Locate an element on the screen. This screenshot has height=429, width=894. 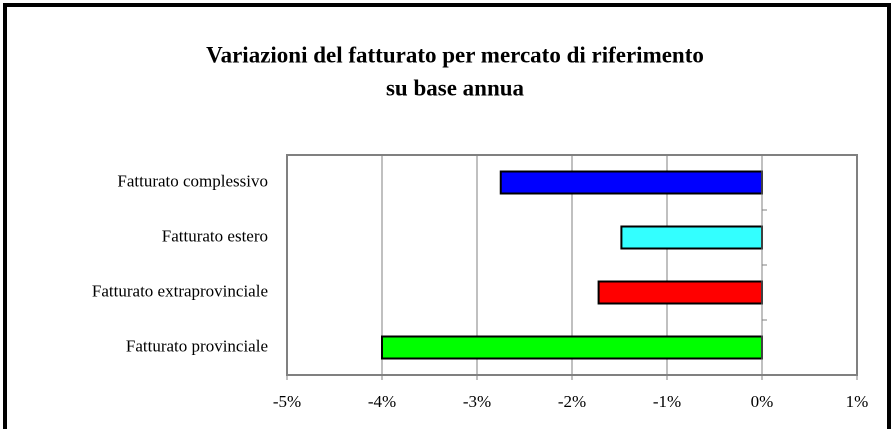
y-tick-label: Fatturato provinciale is located at coordinates (197, 345).